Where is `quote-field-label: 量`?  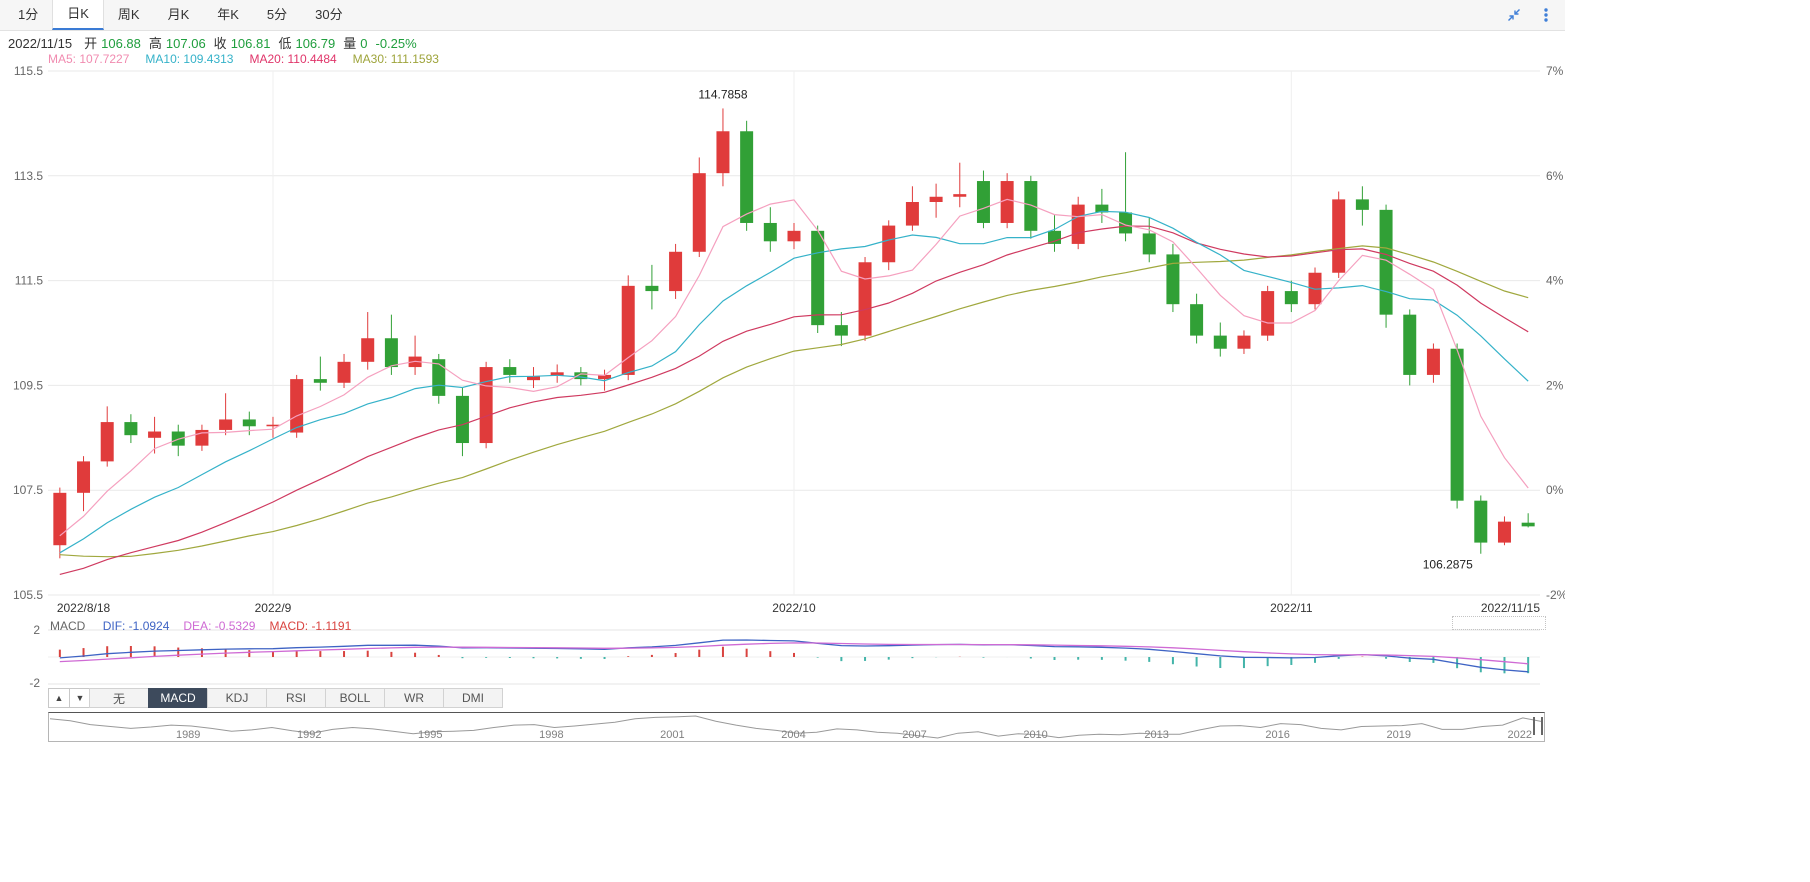 quote-field-label: 量 is located at coordinates (350, 43).